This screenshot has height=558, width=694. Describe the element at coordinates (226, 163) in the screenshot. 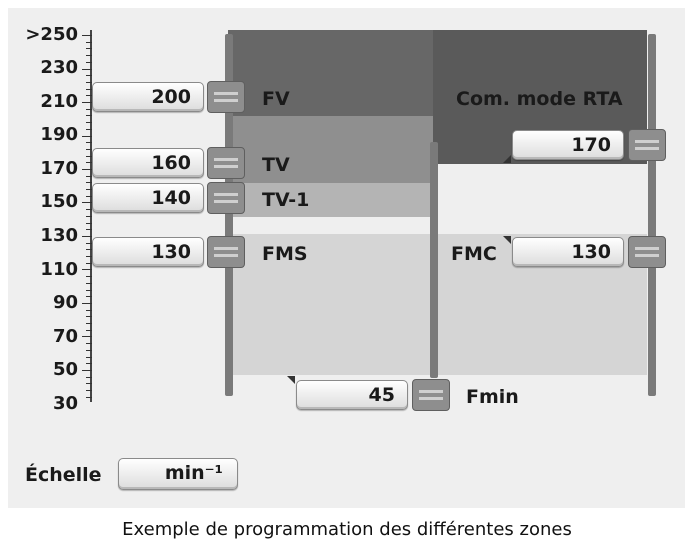

I see `tv-spinner` at that location.